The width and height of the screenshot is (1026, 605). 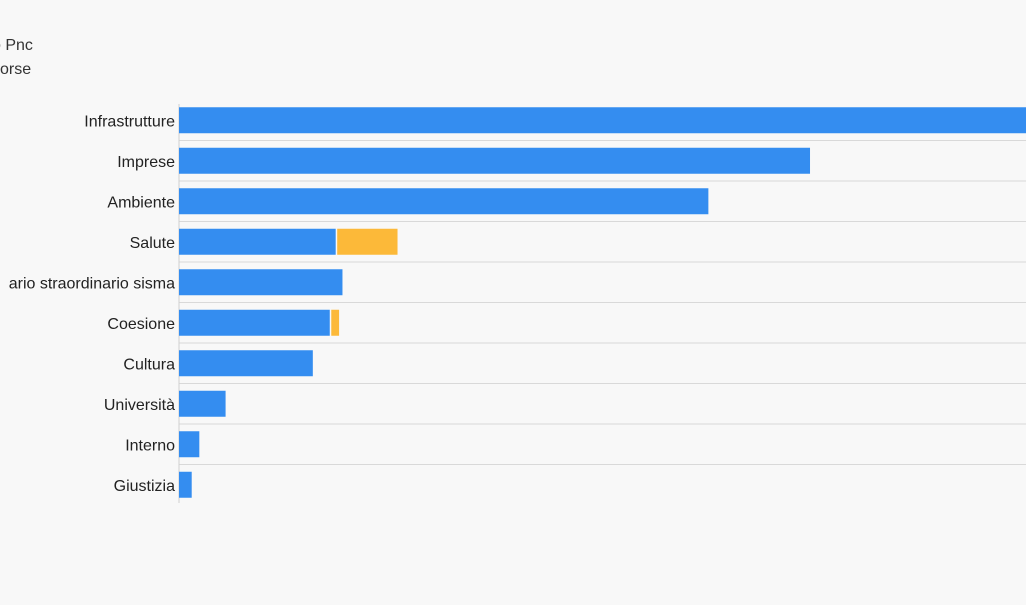 I want to click on category-label: Giustizia, so click(x=144, y=486).